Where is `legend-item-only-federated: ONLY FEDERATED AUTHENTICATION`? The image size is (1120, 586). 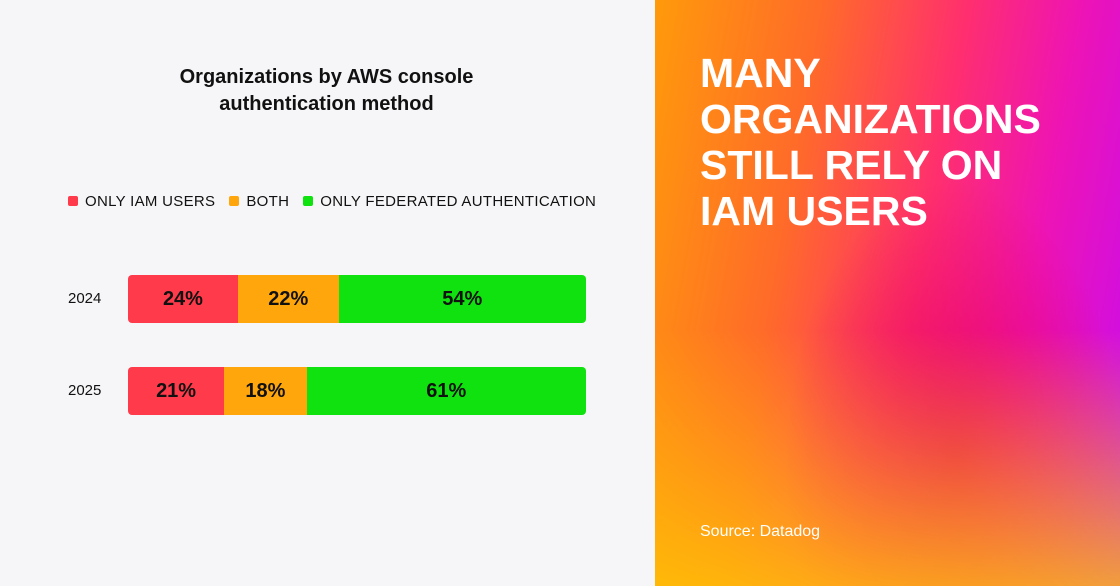
legend-item-only-federated: ONLY FEDERATED AUTHENTICATION is located at coordinates (449, 201).